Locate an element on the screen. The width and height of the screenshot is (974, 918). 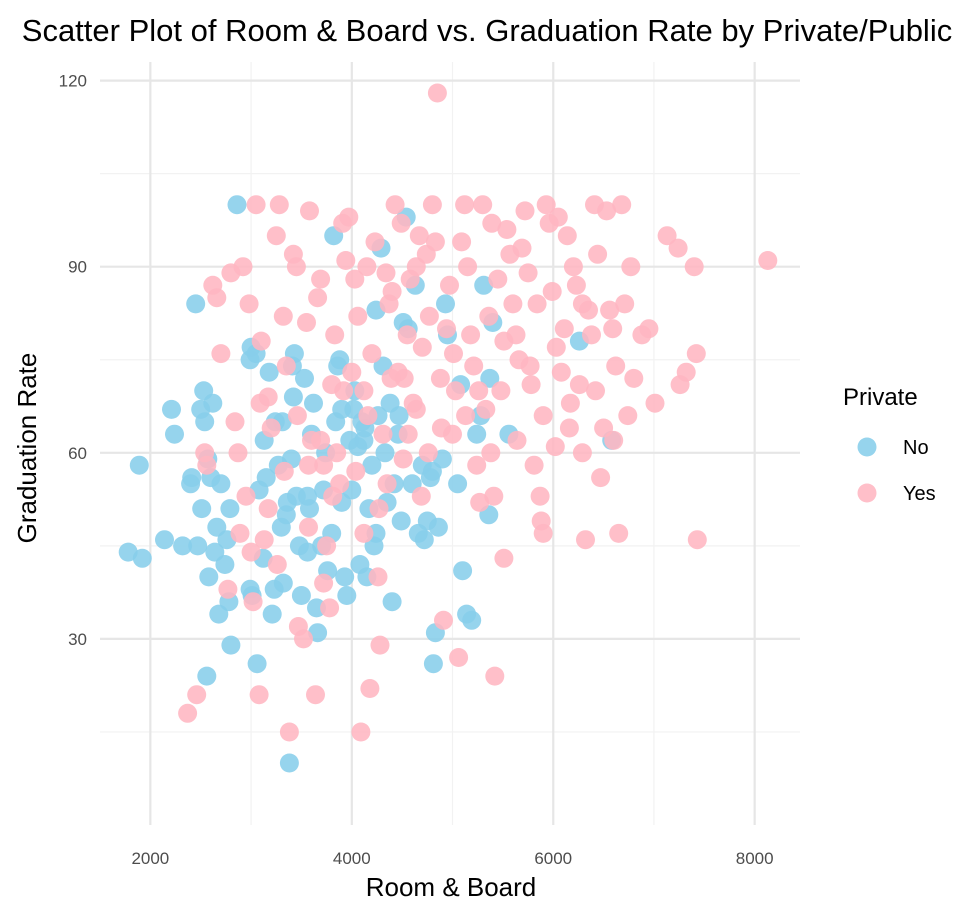
x-tick-label: 6000 is located at coordinates (553, 858).